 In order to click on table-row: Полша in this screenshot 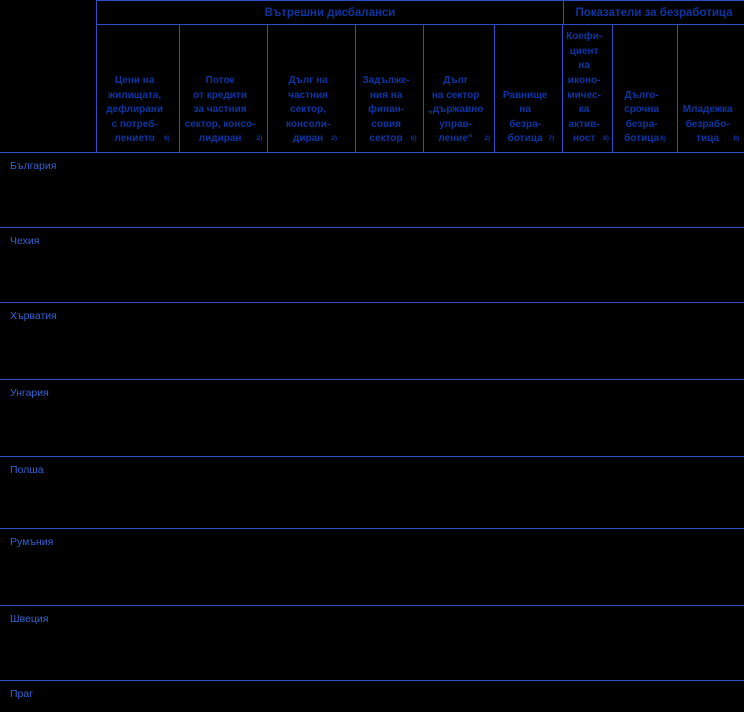, I will do `click(372, 493)`.